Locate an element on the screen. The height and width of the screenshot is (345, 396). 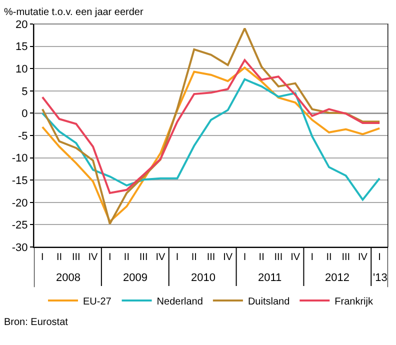
text: Bron: Eurostat is located at coordinates (36, 322).